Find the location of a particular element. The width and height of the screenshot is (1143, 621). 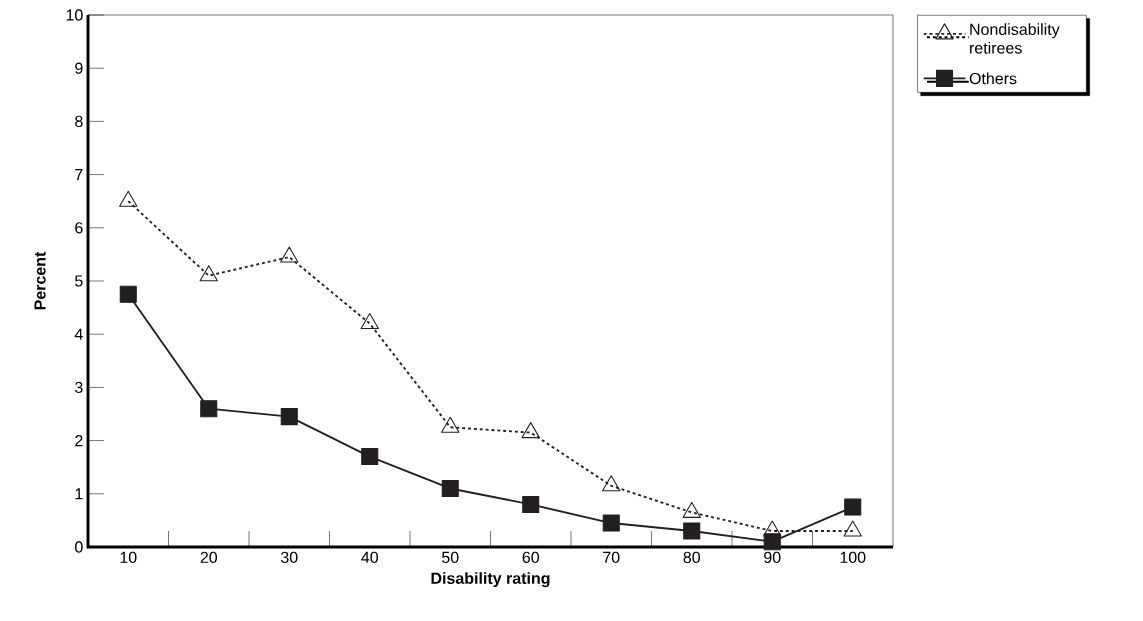

x-tick-label: 100 is located at coordinates (853, 557).